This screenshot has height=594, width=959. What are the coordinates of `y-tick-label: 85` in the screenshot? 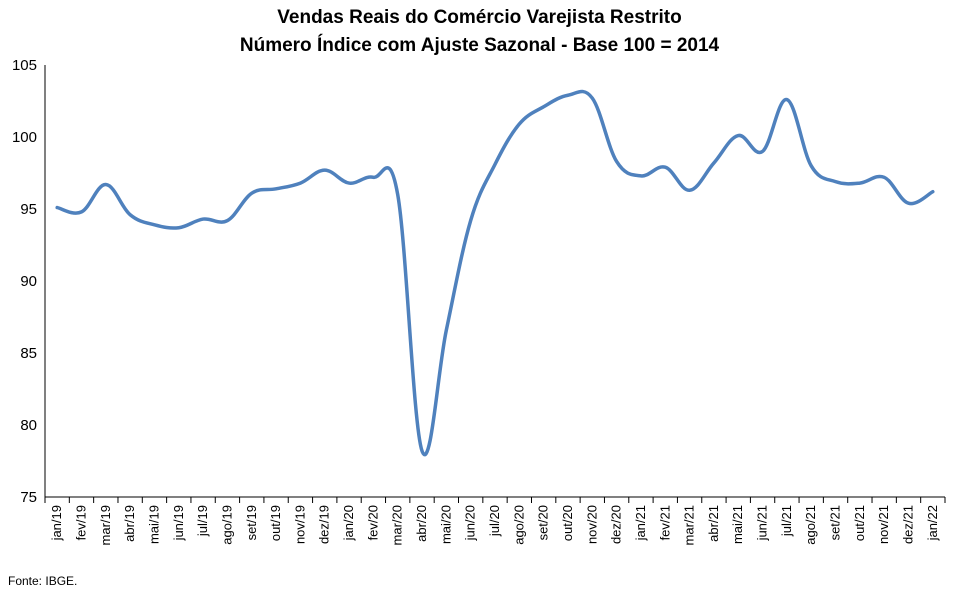 It's located at (28, 353).